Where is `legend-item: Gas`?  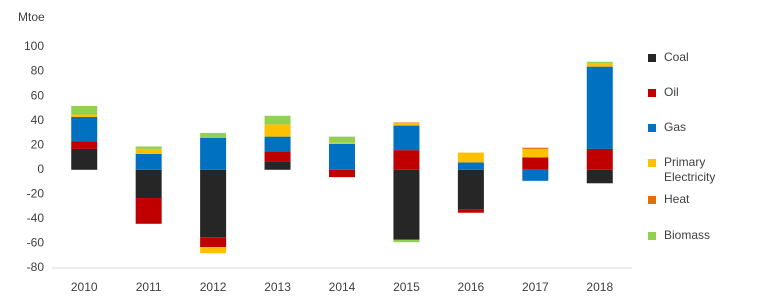
legend-item: Gas is located at coordinates (701, 127).